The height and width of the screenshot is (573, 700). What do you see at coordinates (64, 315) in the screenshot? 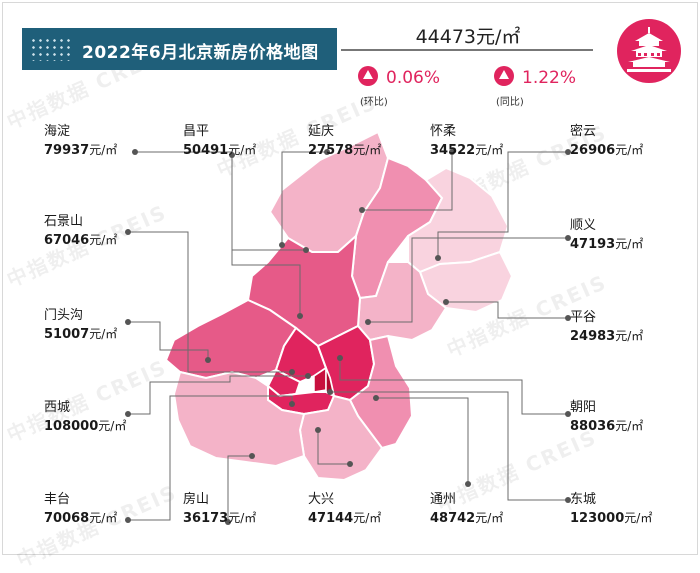
I see `district-name: 门头沟` at bounding box center [64, 315].